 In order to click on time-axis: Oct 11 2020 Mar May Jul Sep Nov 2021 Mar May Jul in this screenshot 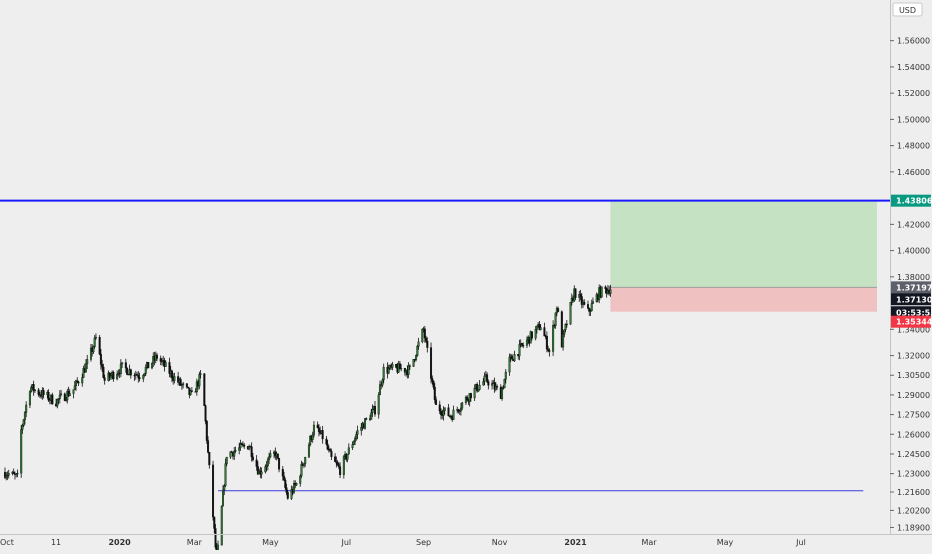, I will do `click(466, 541)`.